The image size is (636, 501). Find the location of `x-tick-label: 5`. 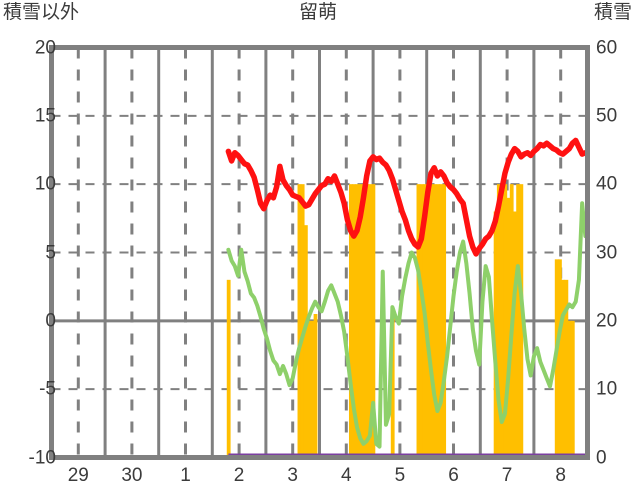

x-tick-label: 5 is located at coordinates (400, 475).